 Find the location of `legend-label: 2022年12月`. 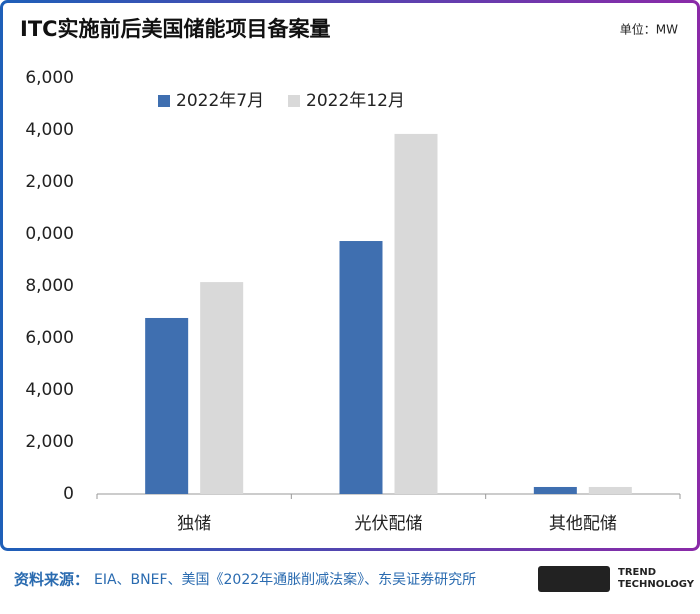

legend-label: 2022年12月 is located at coordinates (355, 101).